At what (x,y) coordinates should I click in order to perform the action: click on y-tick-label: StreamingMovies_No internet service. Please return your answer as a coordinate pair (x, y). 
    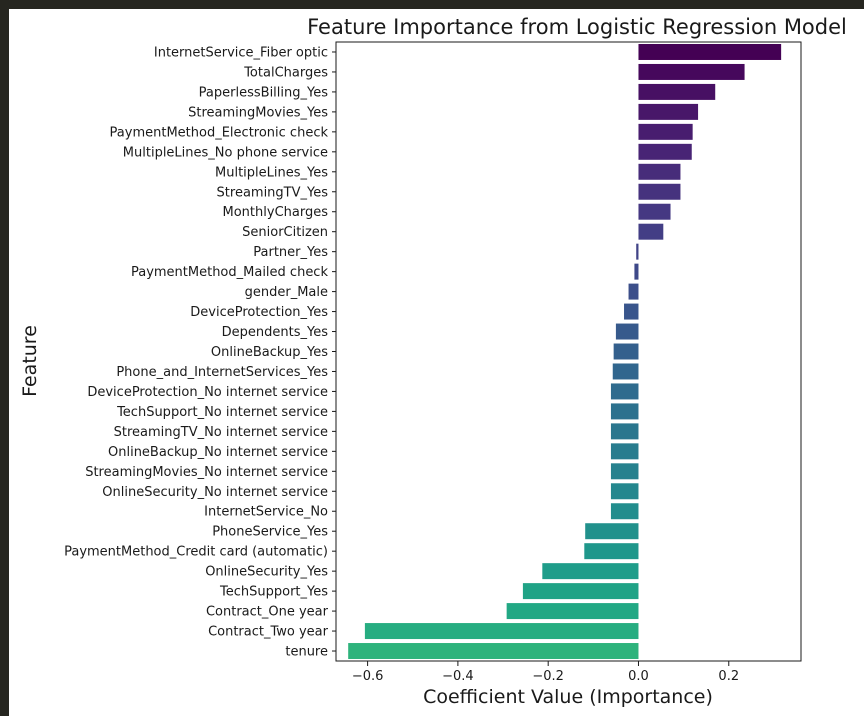
    Looking at the image, I should click on (206, 472).